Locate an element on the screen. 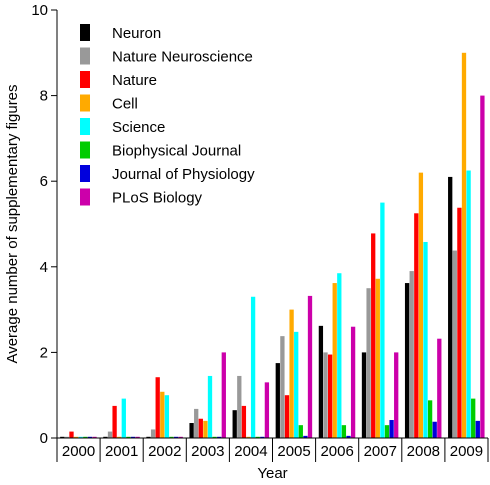 Image resolution: width=490 pixels, height=485 pixels. x-ticks: 2000 2001 2002 2003 2004 2005 2006 2007 2008 2009 is located at coordinates (272, 450).